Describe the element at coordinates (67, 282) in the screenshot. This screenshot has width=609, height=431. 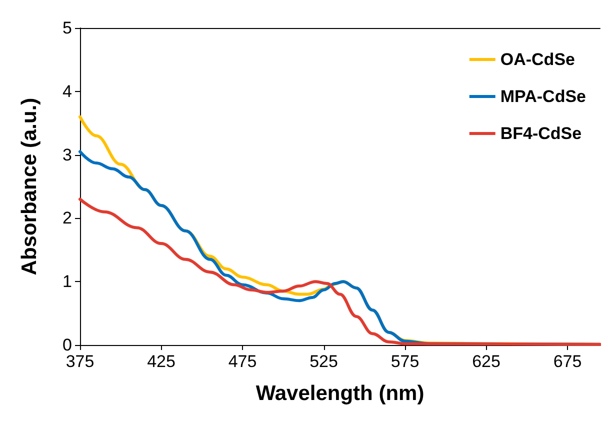
I see `y-tick-label: 1` at that location.